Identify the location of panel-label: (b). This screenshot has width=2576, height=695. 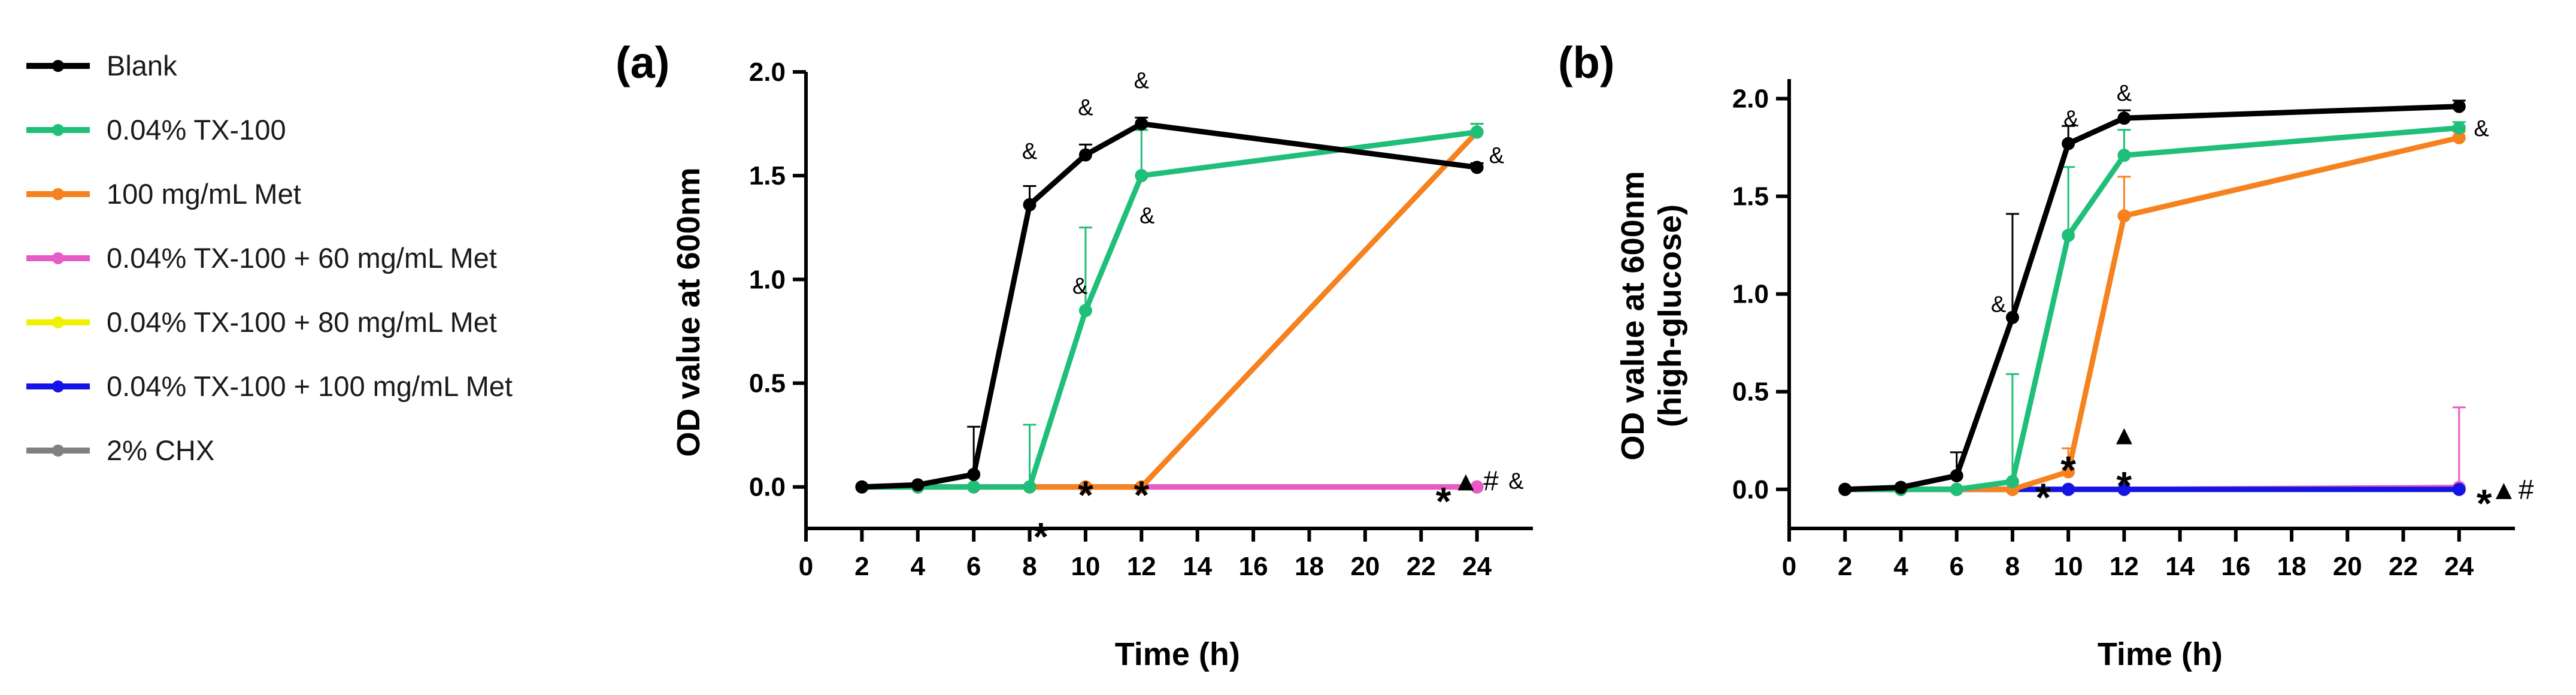
(1586, 63).